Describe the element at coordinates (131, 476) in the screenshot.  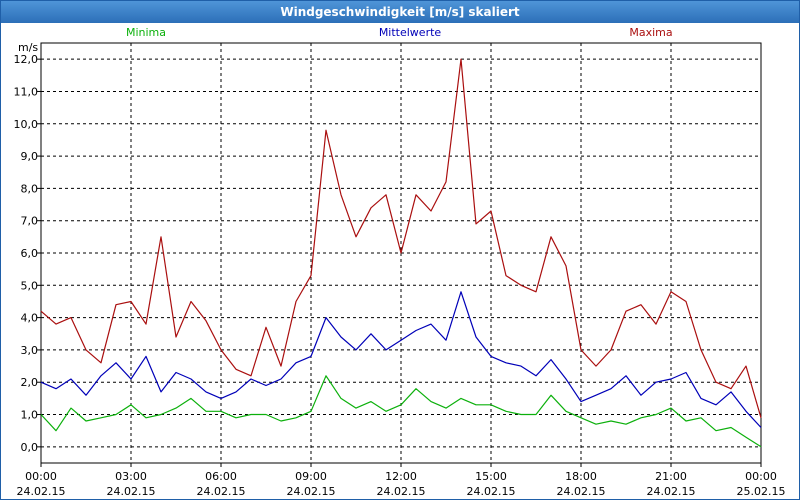
I see `x-tick-time: 03:00` at that location.